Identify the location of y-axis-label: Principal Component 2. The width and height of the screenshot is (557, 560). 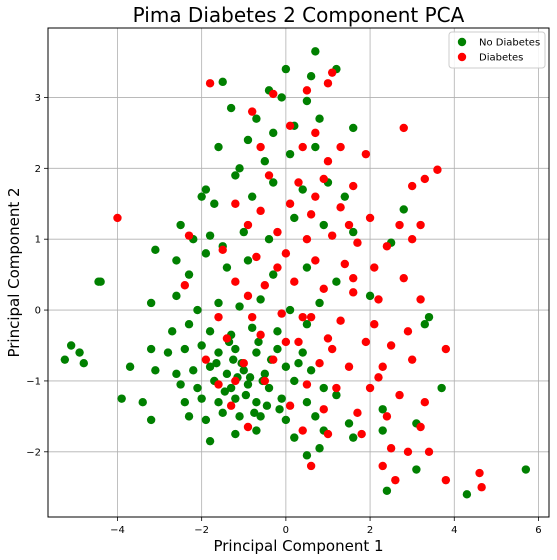
(14, 272).